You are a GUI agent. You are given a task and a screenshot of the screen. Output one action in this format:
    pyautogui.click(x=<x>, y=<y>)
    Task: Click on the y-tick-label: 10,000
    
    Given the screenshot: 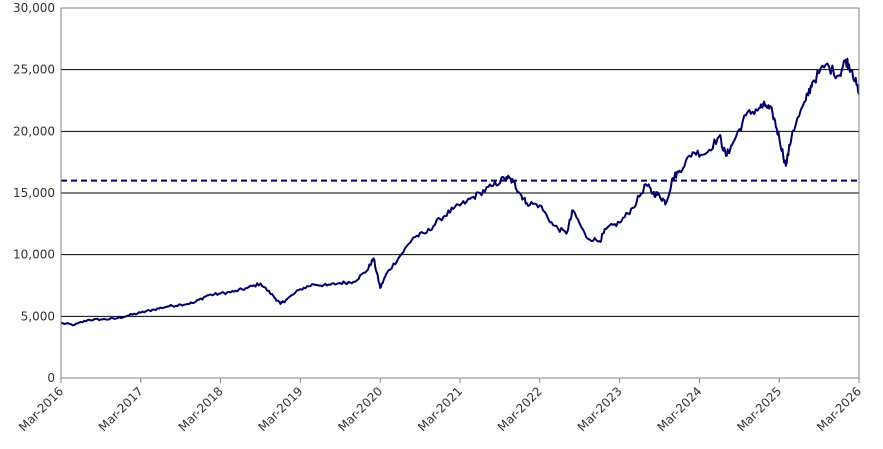 What is the action you would take?
    pyautogui.click(x=34, y=255)
    